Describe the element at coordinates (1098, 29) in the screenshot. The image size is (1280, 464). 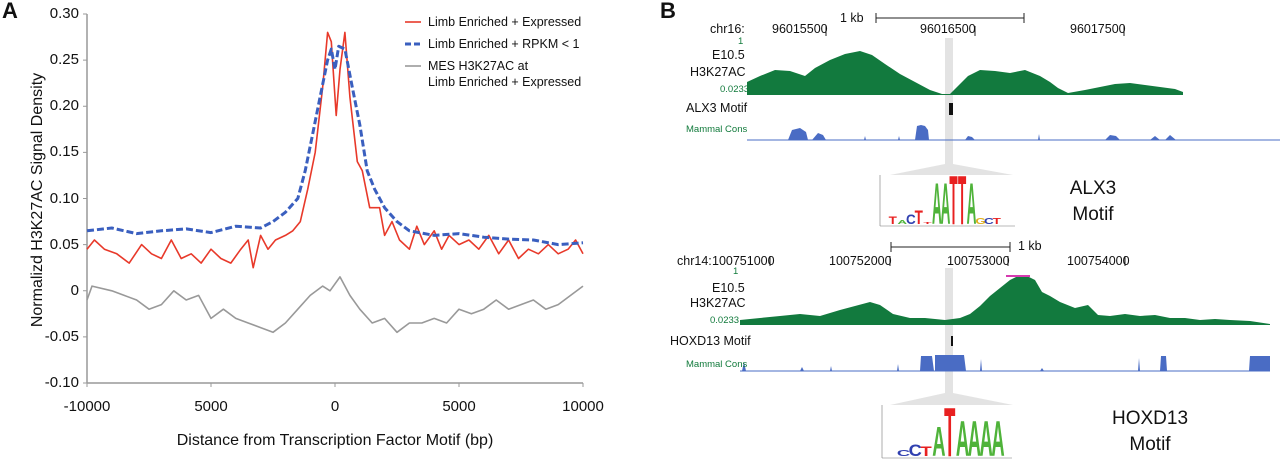
I see `coord-top-3: 96017500` at that location.